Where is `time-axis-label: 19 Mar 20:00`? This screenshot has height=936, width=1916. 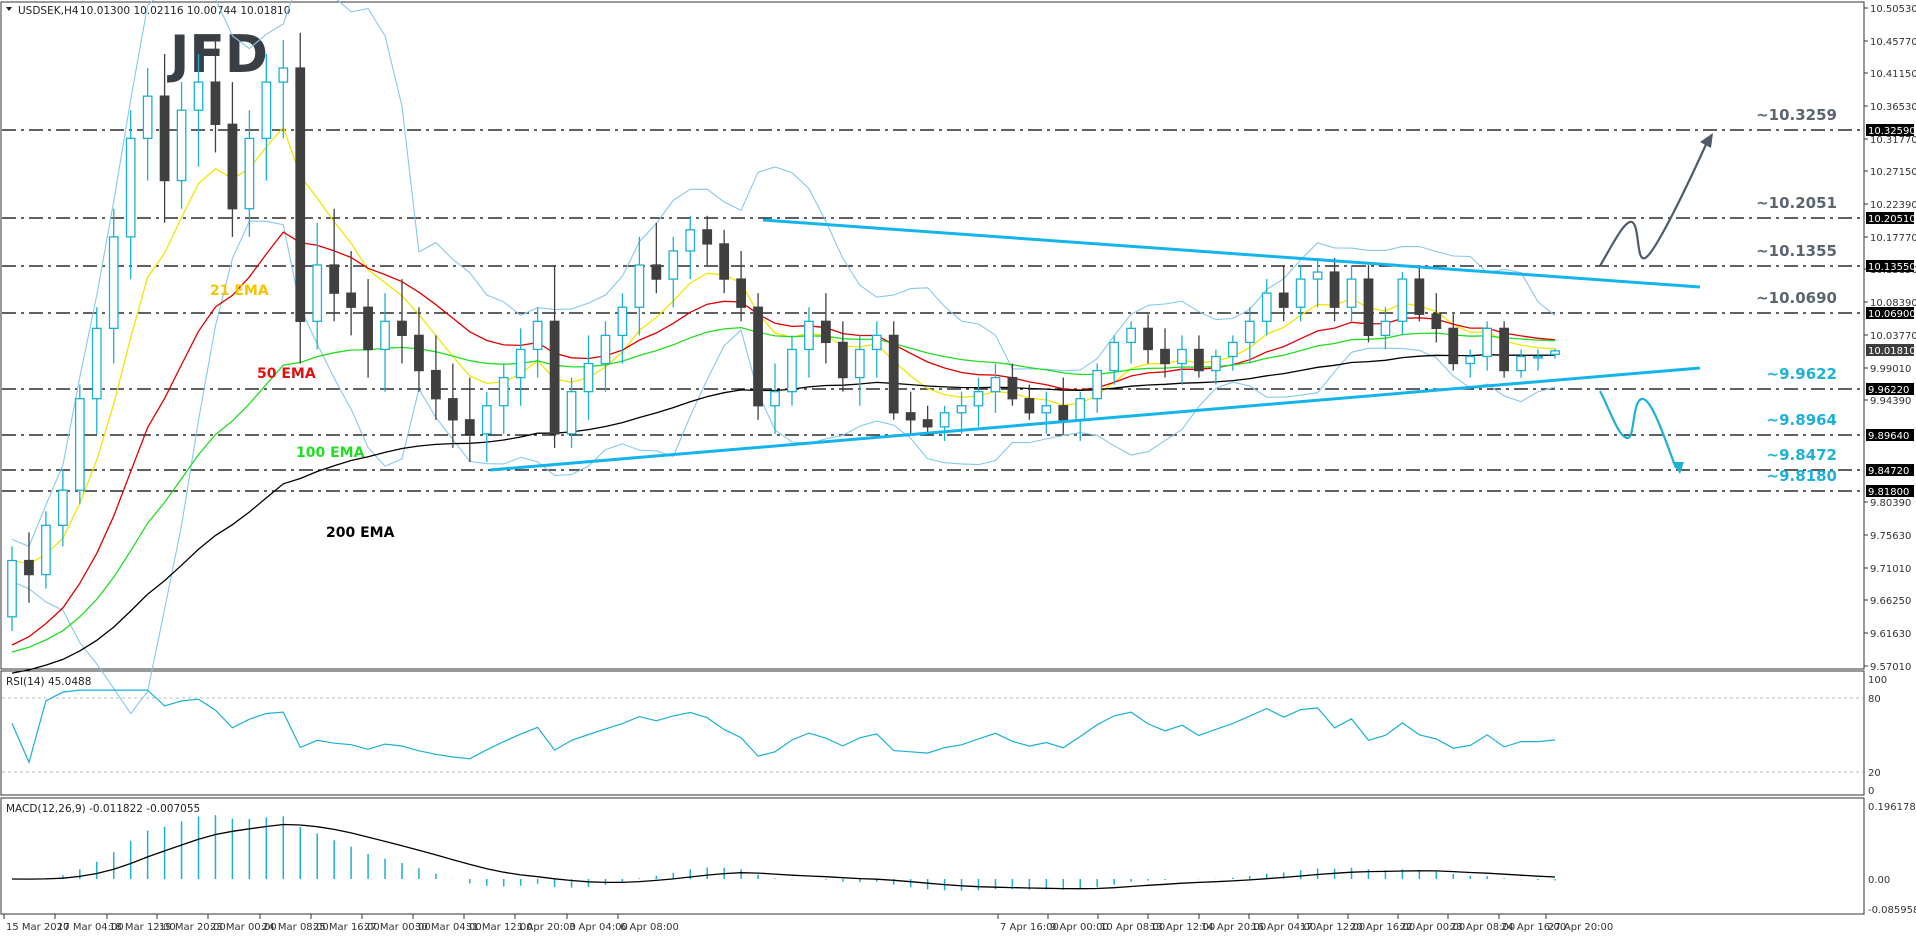 time-axis-label: 19 Mar 20:00 is located at coordinates (192, 927).